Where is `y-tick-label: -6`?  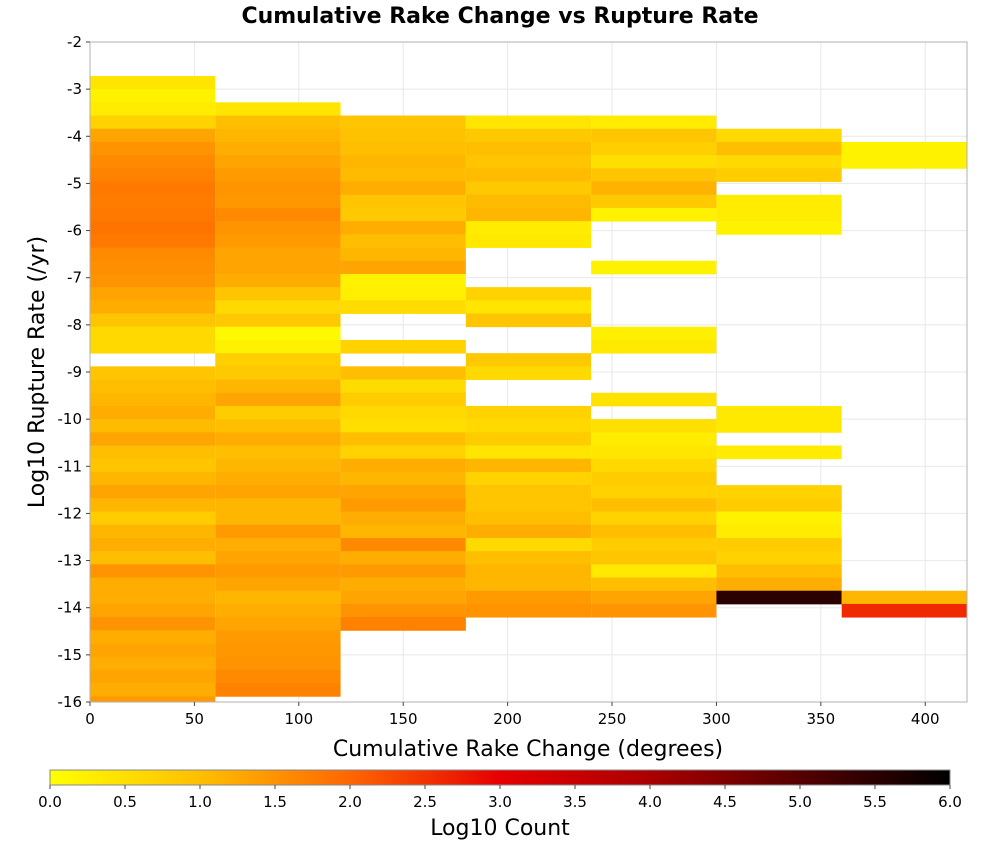 y-tick-label: -6 is located at coordinates (74, 231).